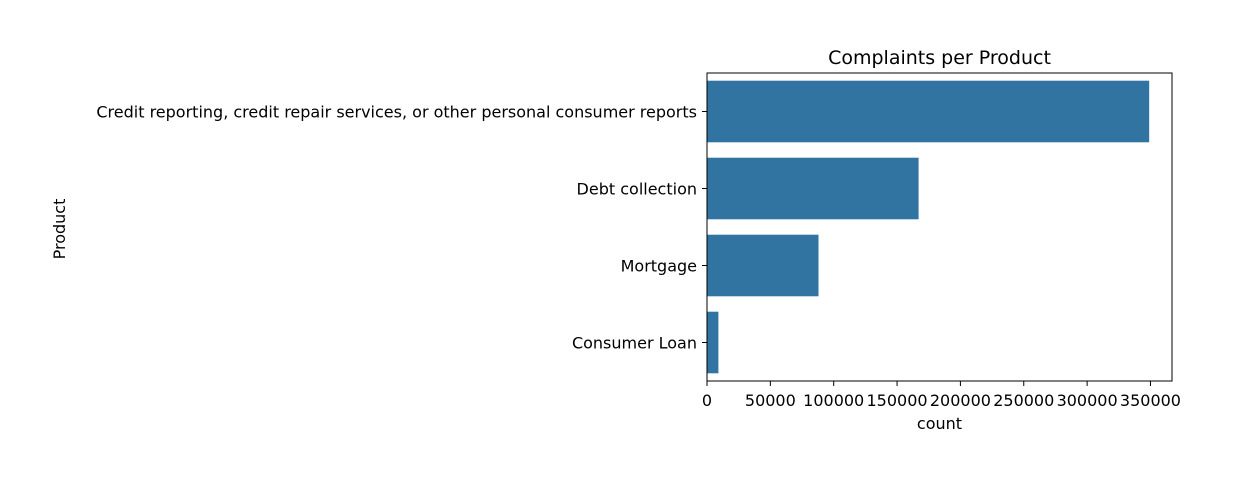 This screenshot has height=486, width=1233. Describe the element at coordinates (897, 400) in the screenshot. I see `x-tick-label: 150000` at that location.